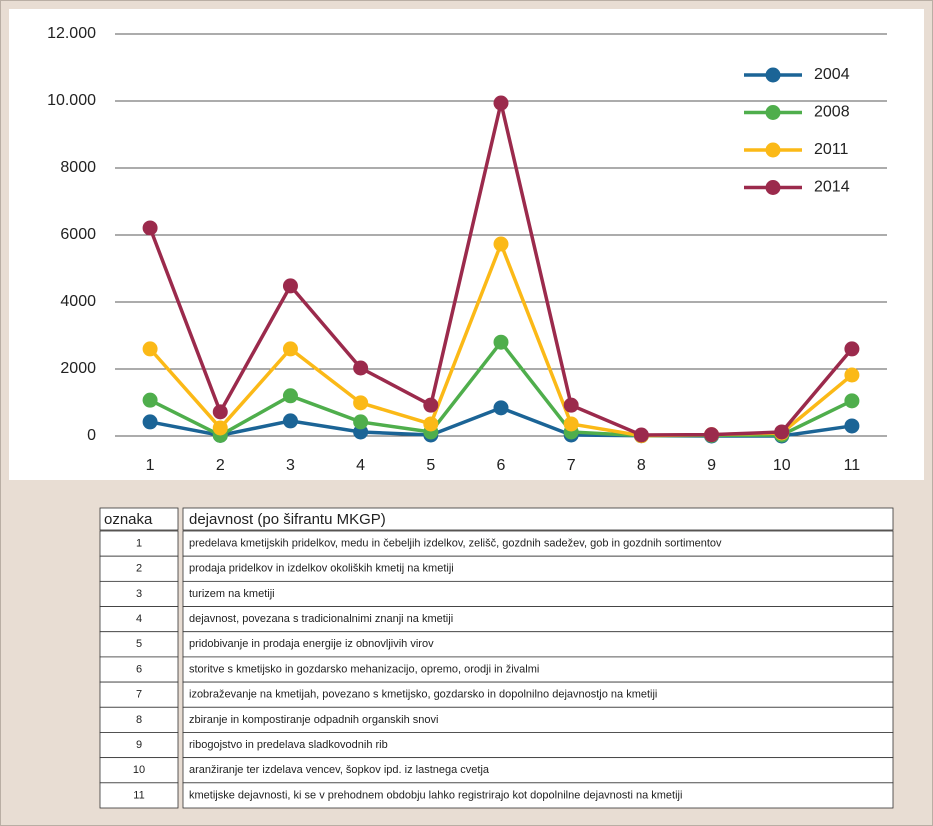  I want to click on legend-label: 2004, so click(832, 74).